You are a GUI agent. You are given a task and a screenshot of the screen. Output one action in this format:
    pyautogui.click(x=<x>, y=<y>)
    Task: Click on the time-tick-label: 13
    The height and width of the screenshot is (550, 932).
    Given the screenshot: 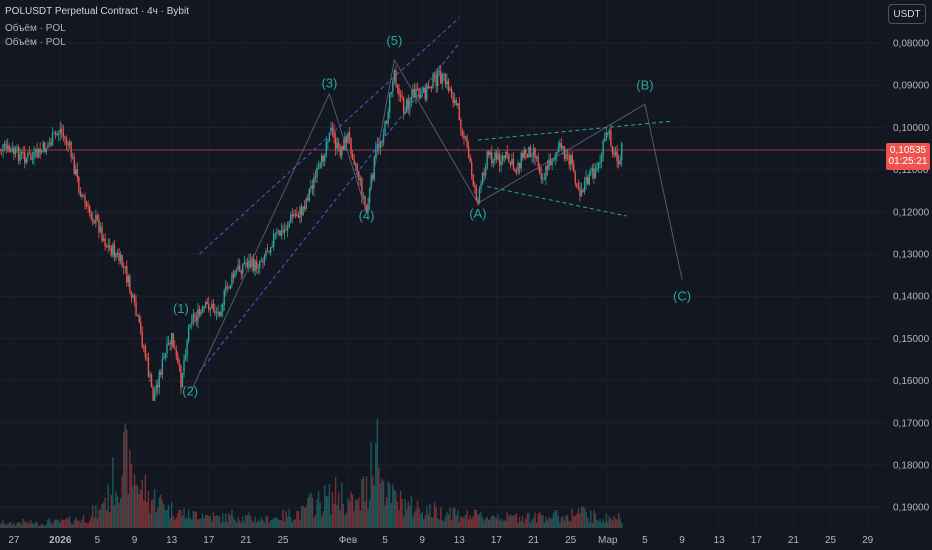 What is the action you would take?
    pyautogui.click(x=720, y=540)
    